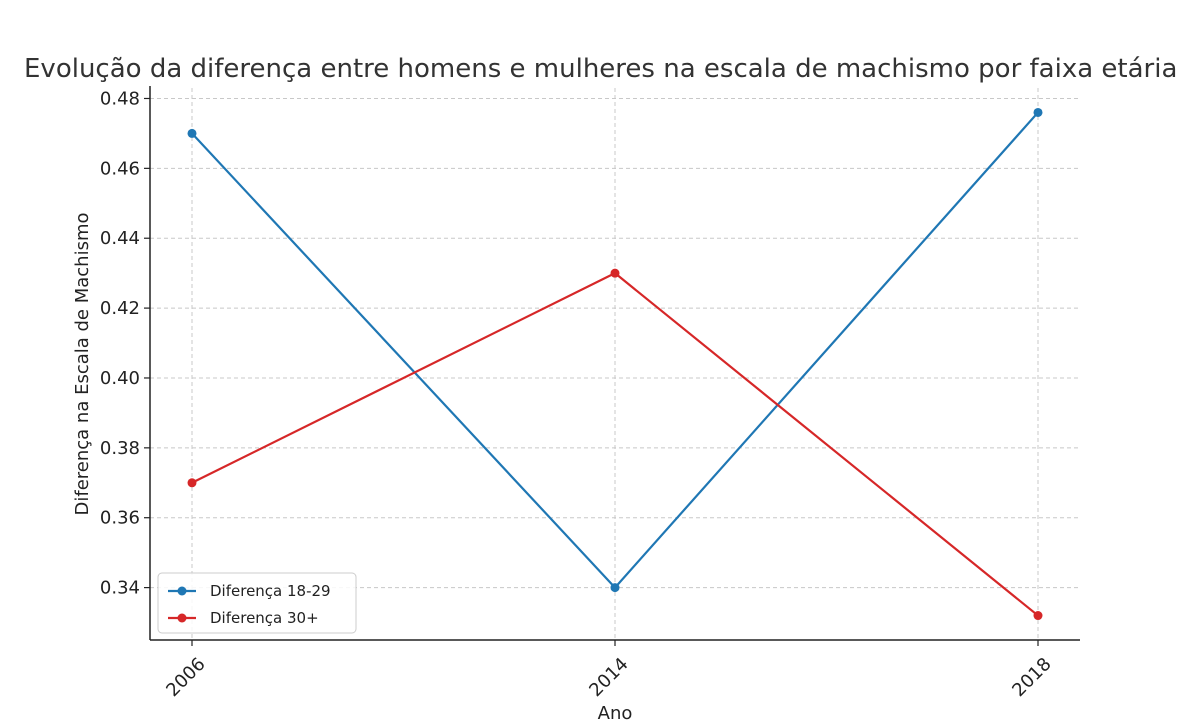  What do you see at coordinates (608, 677) in the screenshot?
I see `x-tick-label: 2014` at bounding box center [608, 677].